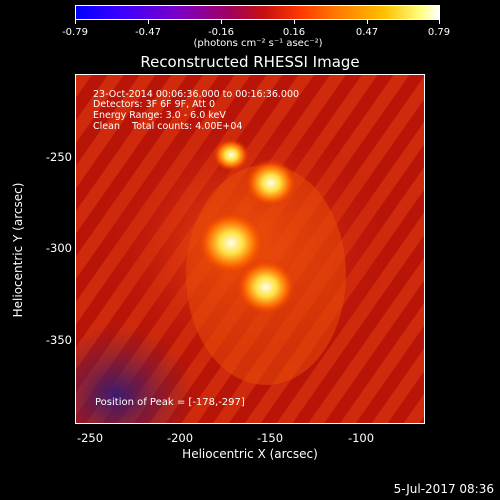 This screenshot has width=500, height=500. I want to click on x-axis-label: Heliocentric X (arcsec), so click(250, 454).